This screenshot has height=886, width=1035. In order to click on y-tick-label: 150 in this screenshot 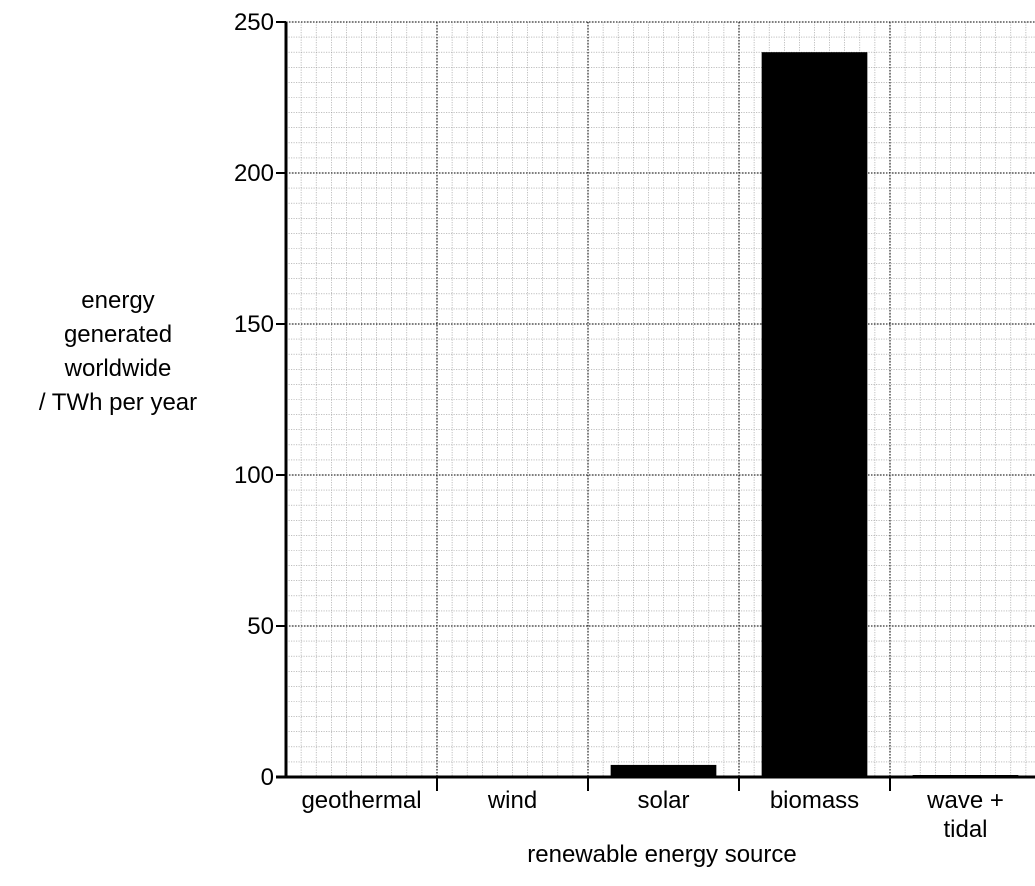, I will do `click(254, 324)`.